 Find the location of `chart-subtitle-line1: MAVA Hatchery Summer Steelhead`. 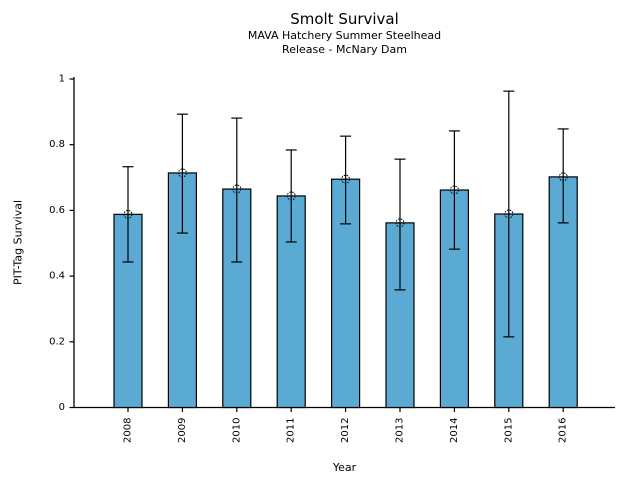

chart-subtitle-line1: MAVA Hatchery Summer Steelhead is located at coordinates (344, 35).